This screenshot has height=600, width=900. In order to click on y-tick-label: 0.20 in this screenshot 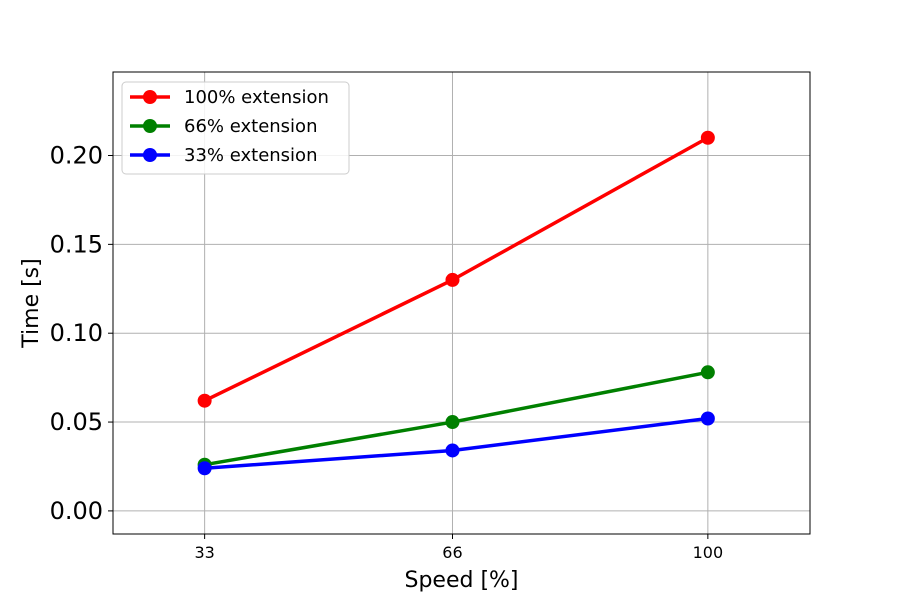, I will do `click(76, 156)`.